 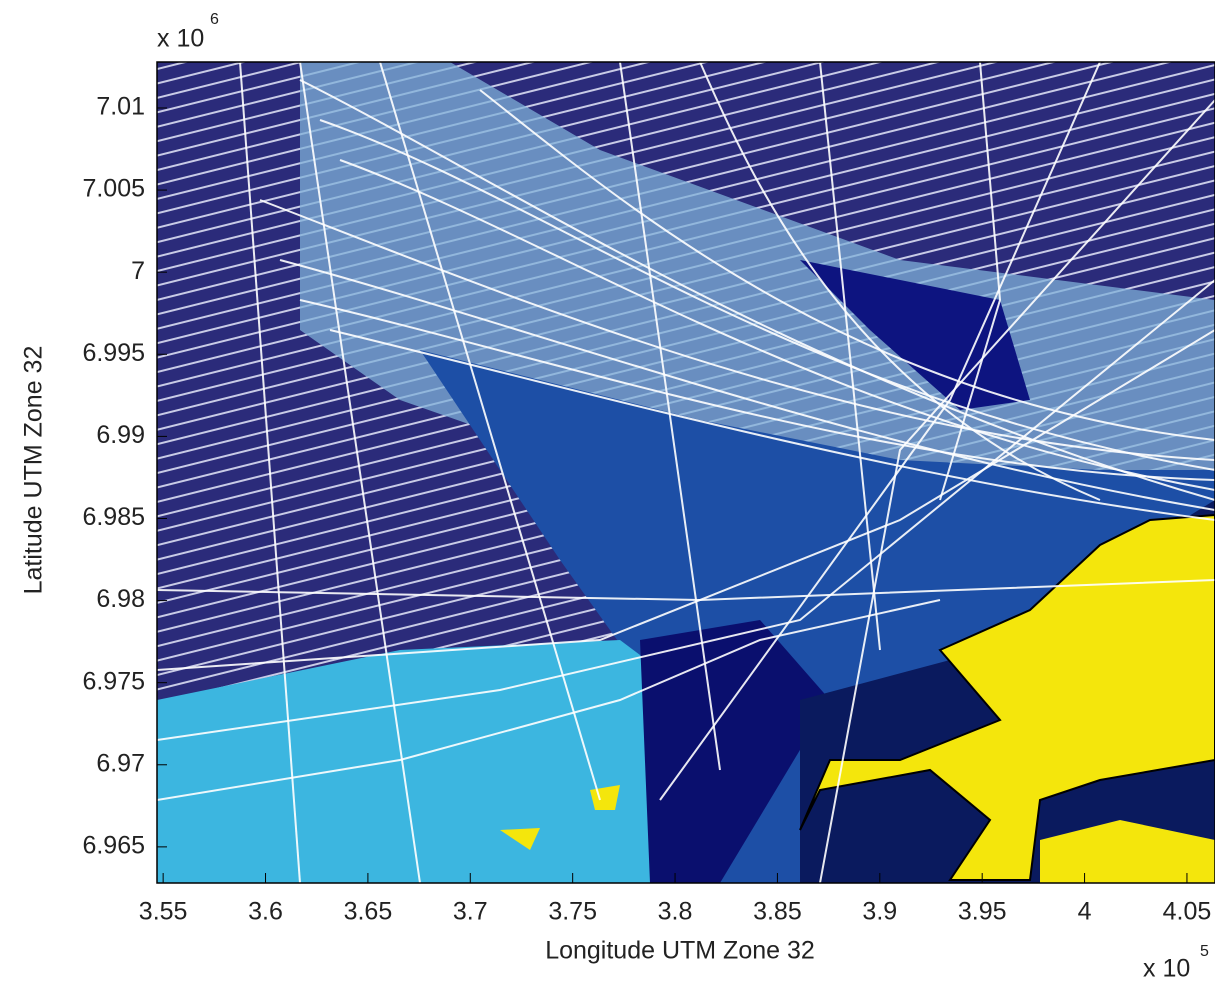 What do you see at coordinates (120, 107) in the screenshot?
I see `y-tick-label: 7.01` at bounding box center [120, 107].